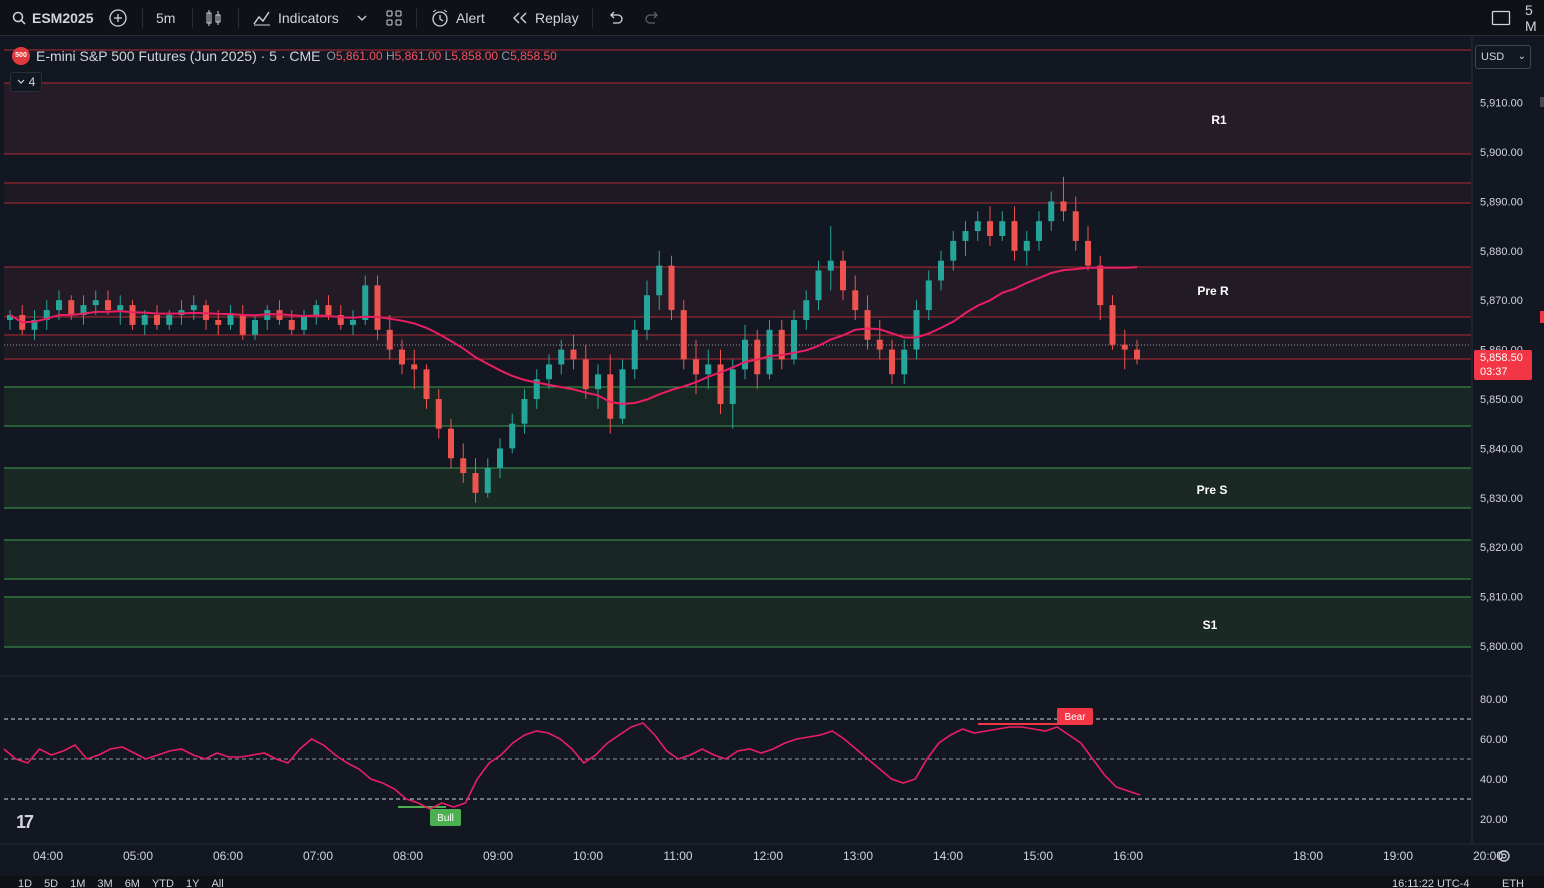 Image resolution: width=1544 pixels, height=888 pixels. I want to click on replay-button: Replay, so click(545, 18).